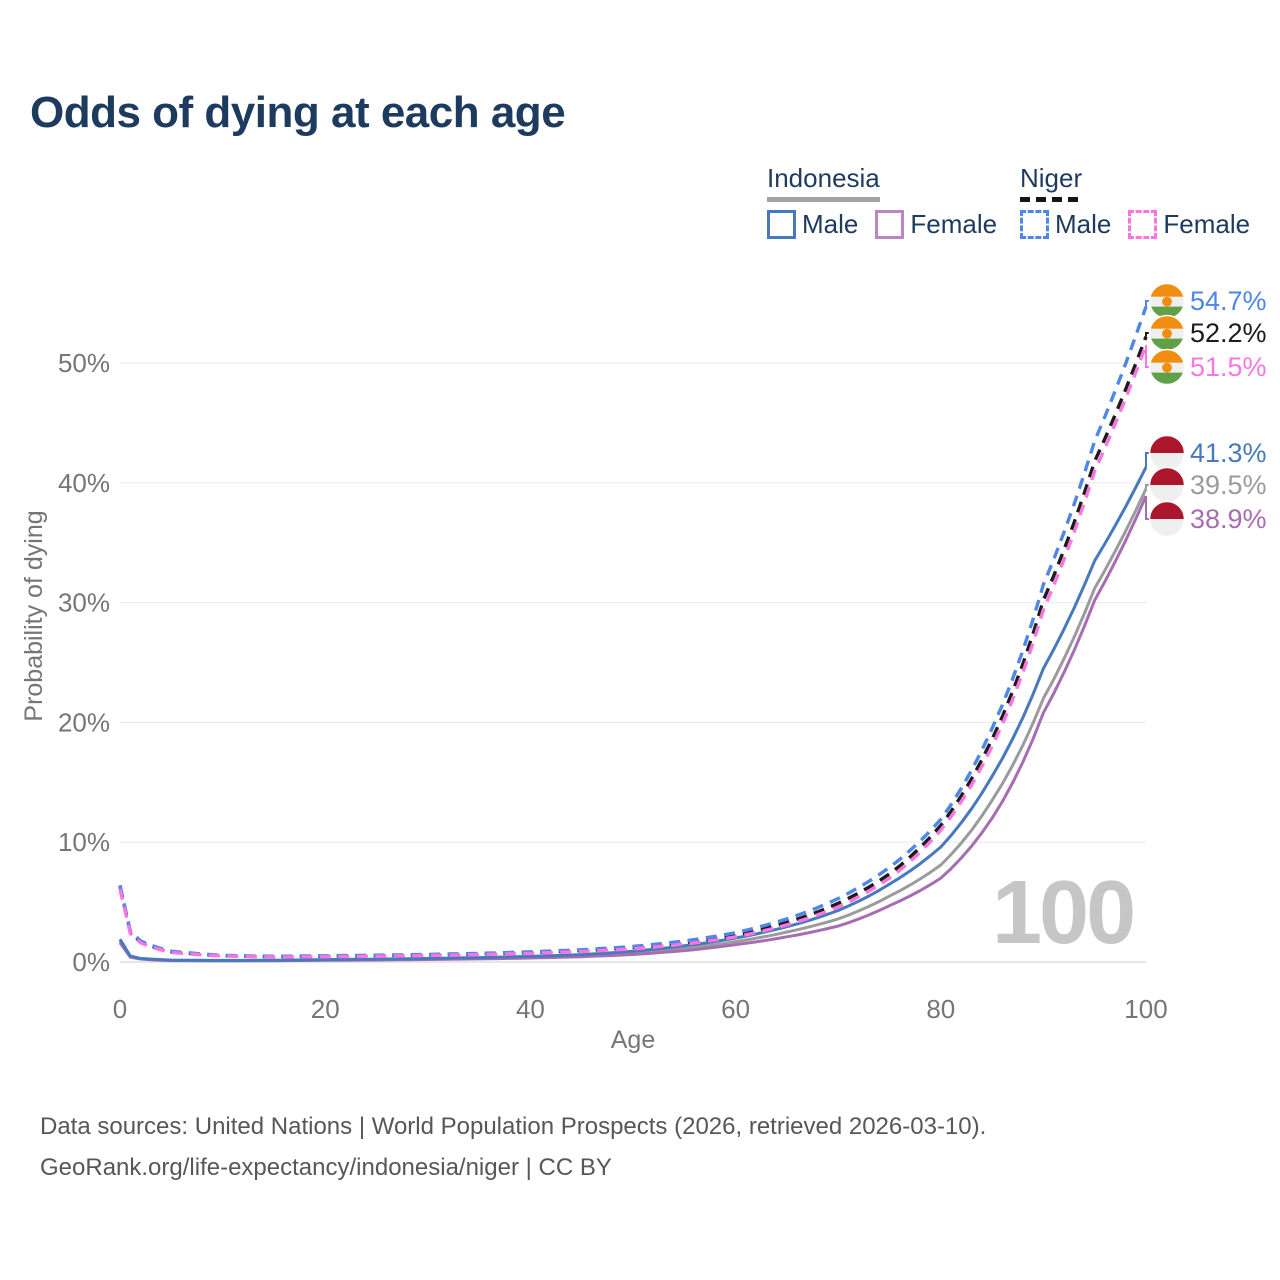 Image resolution: width=1280 pixels, height=1280 pixels. Describe the element at coordinates (1034, 224) in the screenshot. I see `niger-male-swatch-icon` at that location.